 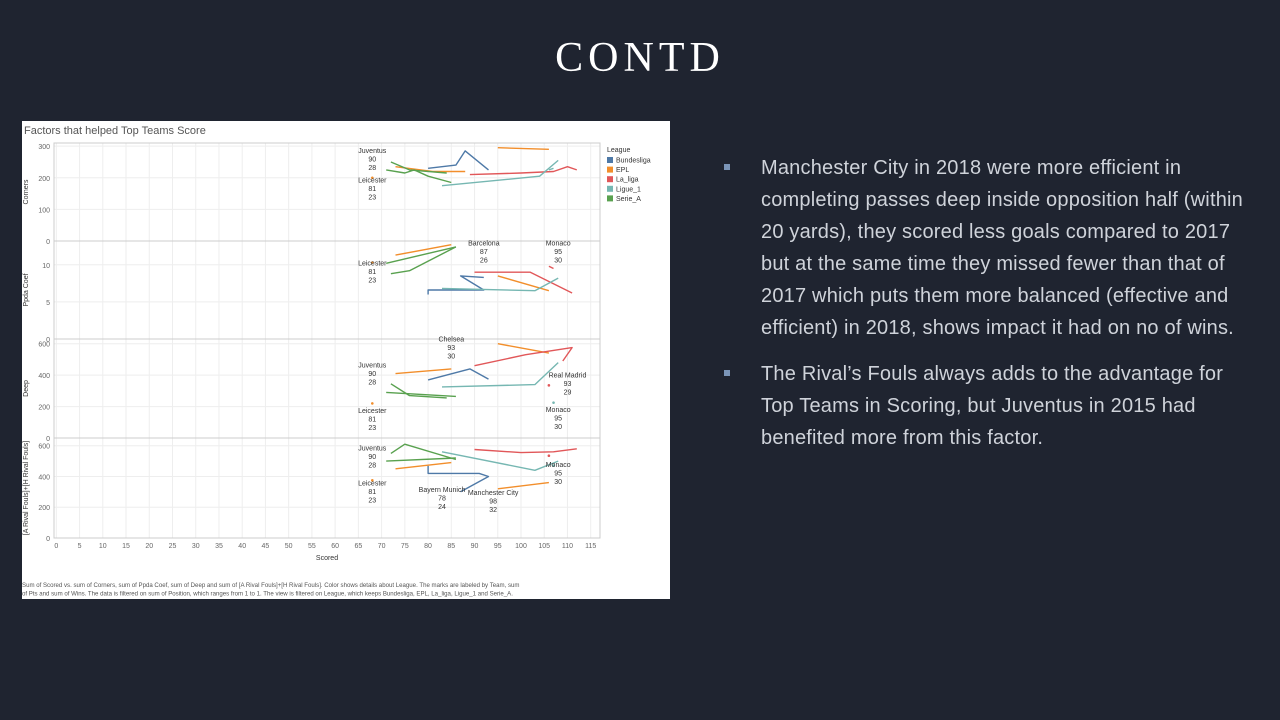 What do you see at coordinates (335, 546) in the screenshot?
I see `x-tick-label: 60` at bounding box center [335, 546].